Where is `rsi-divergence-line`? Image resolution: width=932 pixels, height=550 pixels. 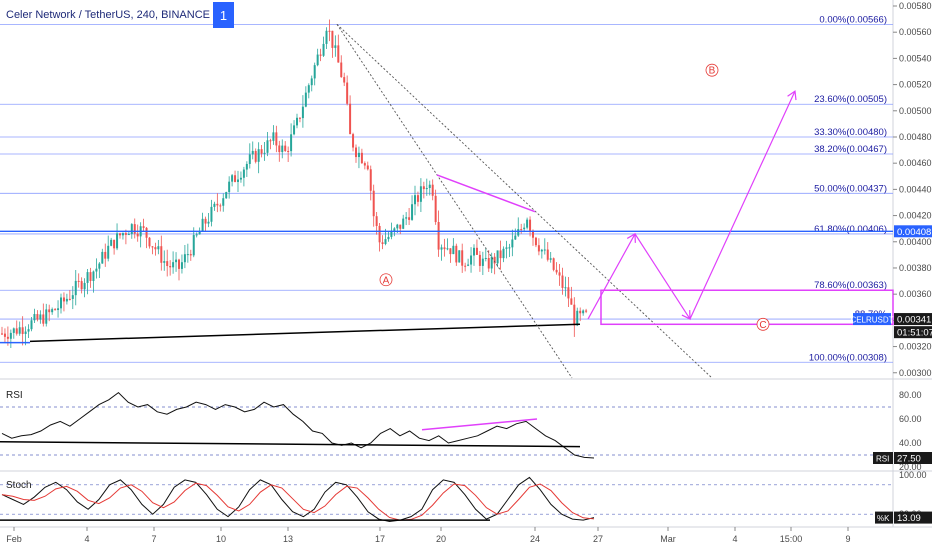
rsi-divergence-line is located at coordinates (479, 424).